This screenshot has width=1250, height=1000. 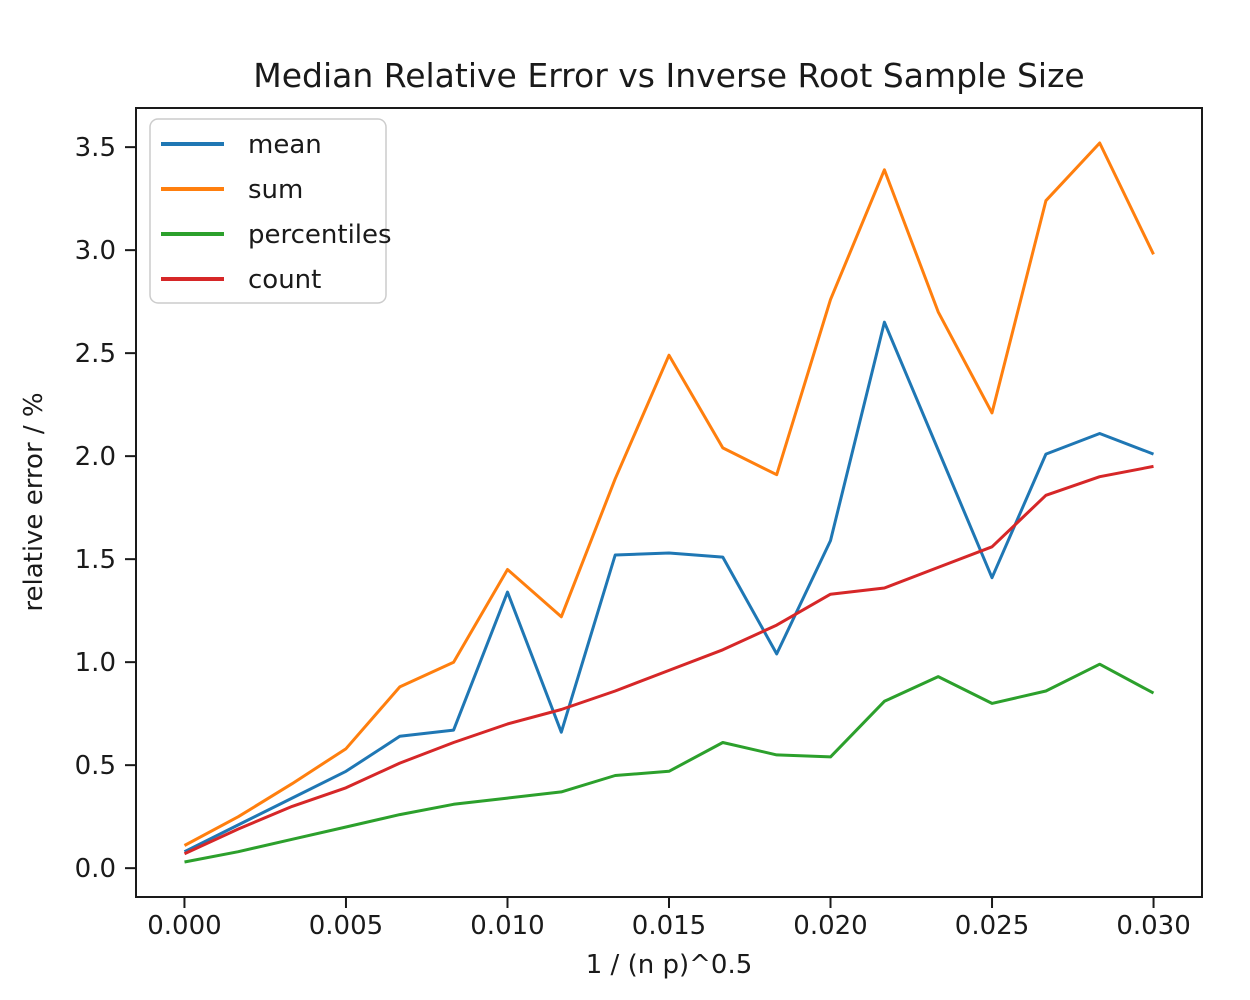 I want to click on legend, so click(x=268, y=211).